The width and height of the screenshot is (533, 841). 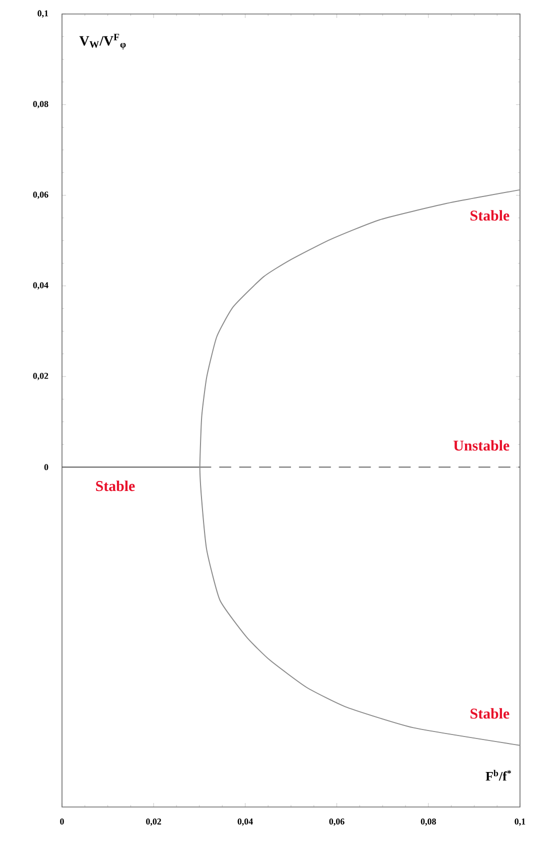 I want to click on x-tick-label: 0,1, so click(x=520, y=822).